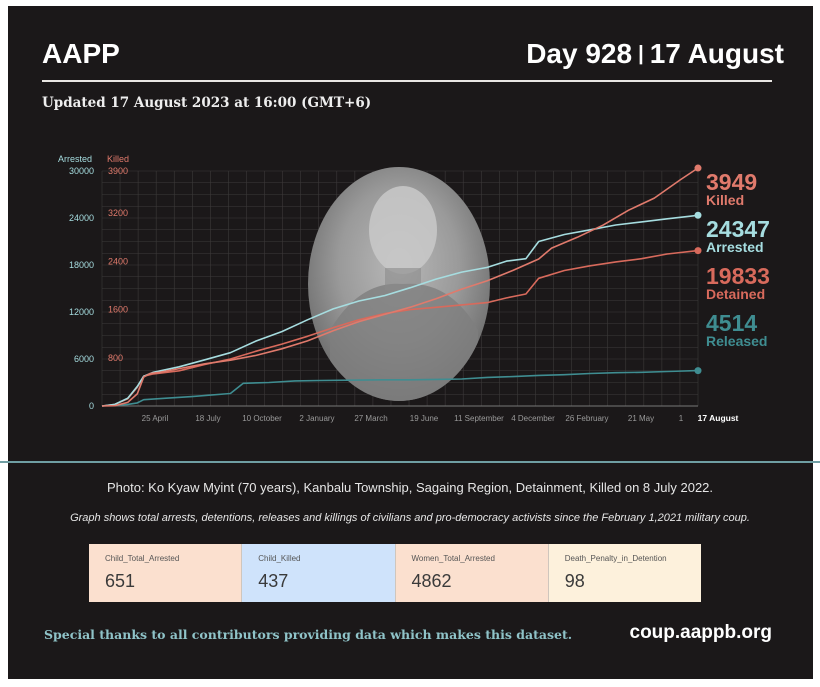 Image resolution: width=820 pixels, height=687 pixels. Describe the element at coordinates (118, 310) in the screenshot. I see `y-tick-killed: 1600` at that location.